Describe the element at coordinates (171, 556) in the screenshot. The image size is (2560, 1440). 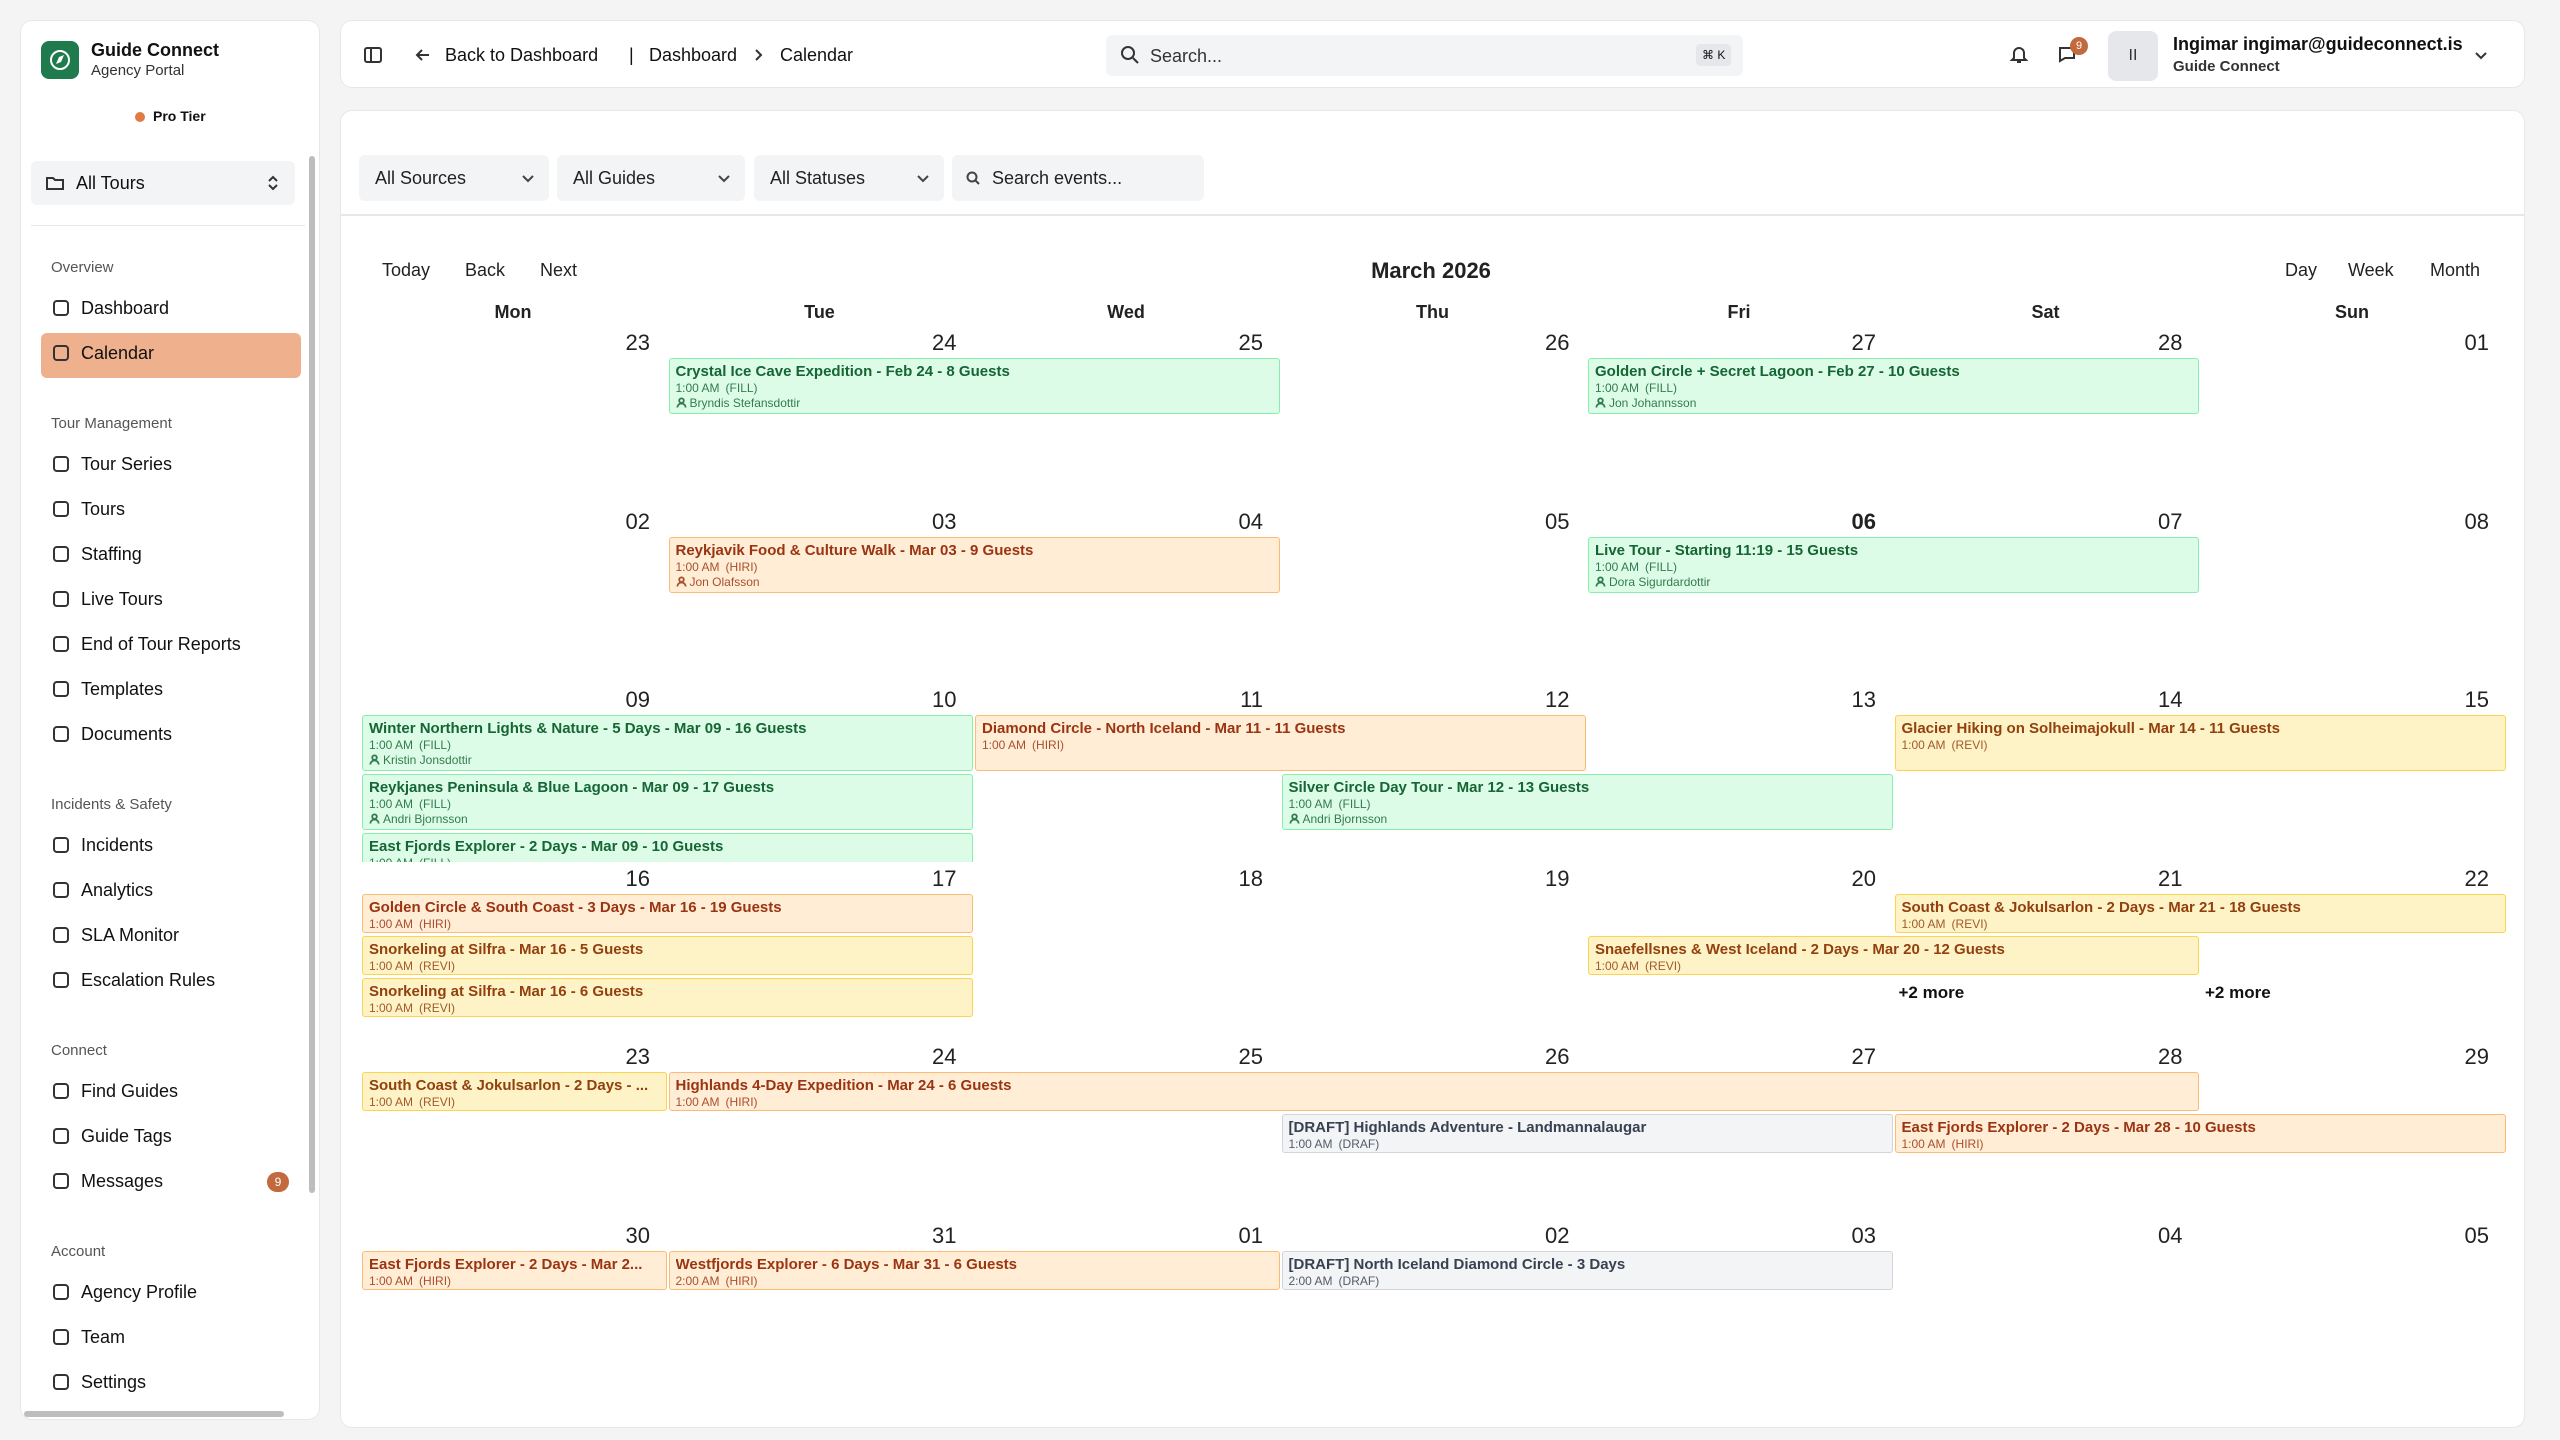
I see `nav-item: Staffing` at that location.